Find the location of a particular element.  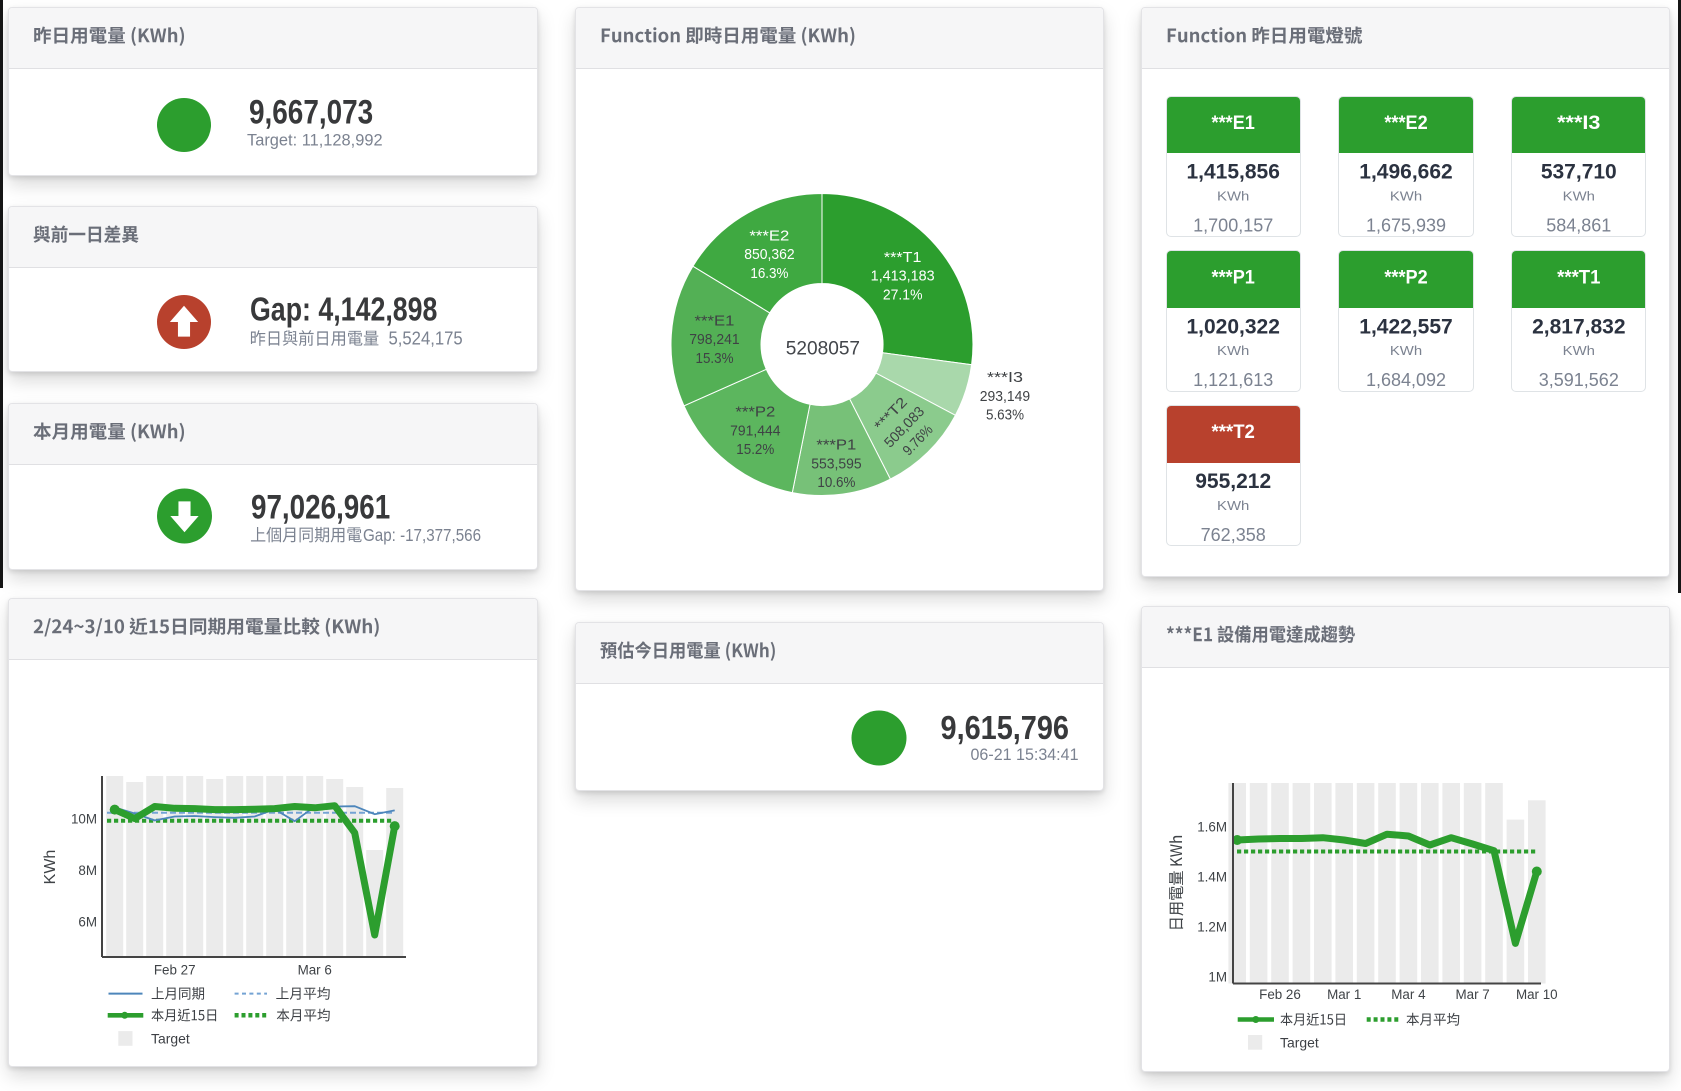

svg-text: 293,149 is located at coordinates (1005, 397).